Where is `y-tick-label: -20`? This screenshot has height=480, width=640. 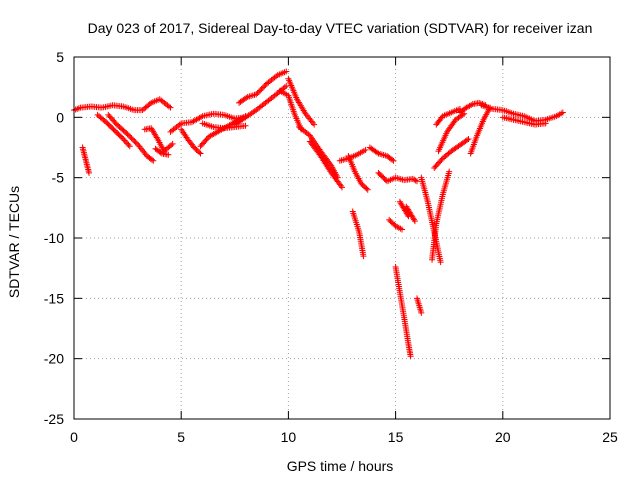
y-tick-label: -20 is located at coordinates (54, 359).